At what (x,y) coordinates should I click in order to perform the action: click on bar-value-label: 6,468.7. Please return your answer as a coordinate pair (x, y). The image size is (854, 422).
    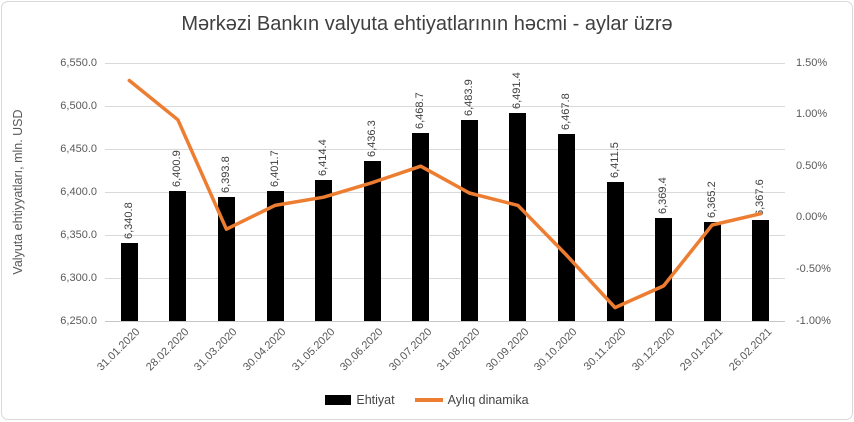
    Looking at the image, I should click on (420, 110).